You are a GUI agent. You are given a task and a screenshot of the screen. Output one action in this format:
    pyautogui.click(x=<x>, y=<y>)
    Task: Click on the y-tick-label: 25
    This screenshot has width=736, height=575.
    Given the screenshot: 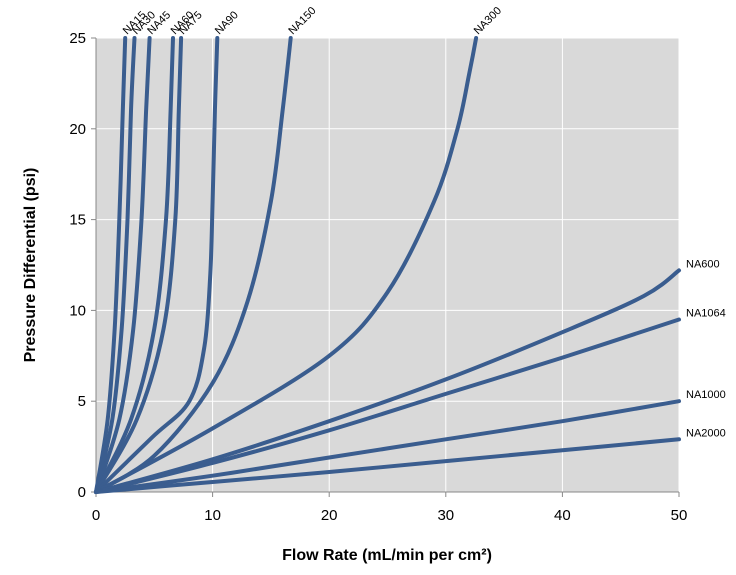 What is the action you would take?
    pyautogui.click(x=77, y=38)
    